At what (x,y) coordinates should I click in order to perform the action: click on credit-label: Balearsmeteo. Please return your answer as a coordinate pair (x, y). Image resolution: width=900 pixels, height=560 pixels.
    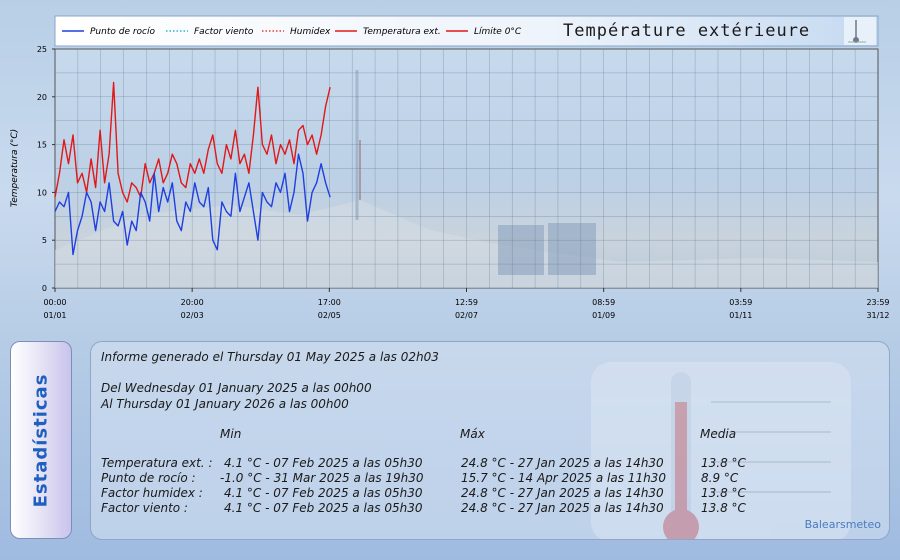
    Looking at the image, I should click on (842, 524).